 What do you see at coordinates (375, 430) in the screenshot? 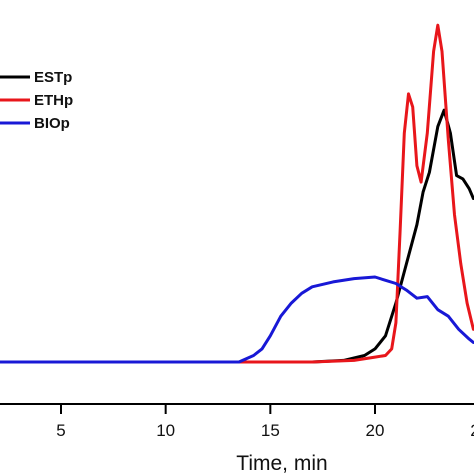
I see `x-tick-label: 20` at bounding box center [375, 430].